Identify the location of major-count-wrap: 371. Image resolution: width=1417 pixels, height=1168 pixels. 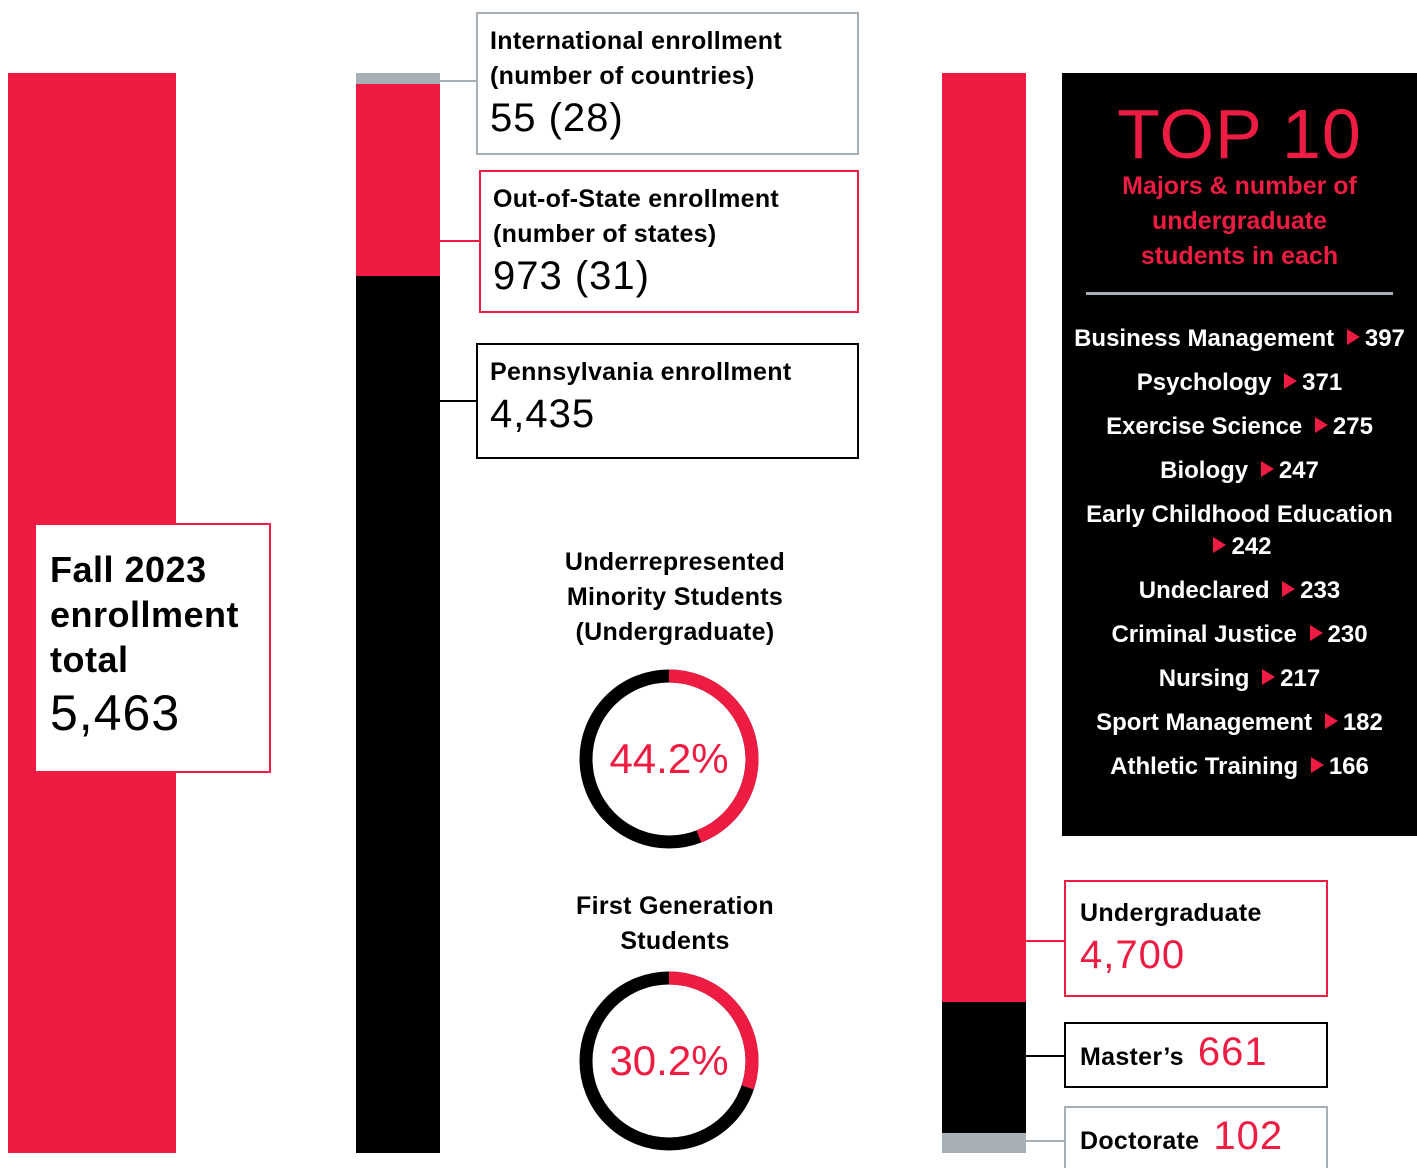
(1310, 382).